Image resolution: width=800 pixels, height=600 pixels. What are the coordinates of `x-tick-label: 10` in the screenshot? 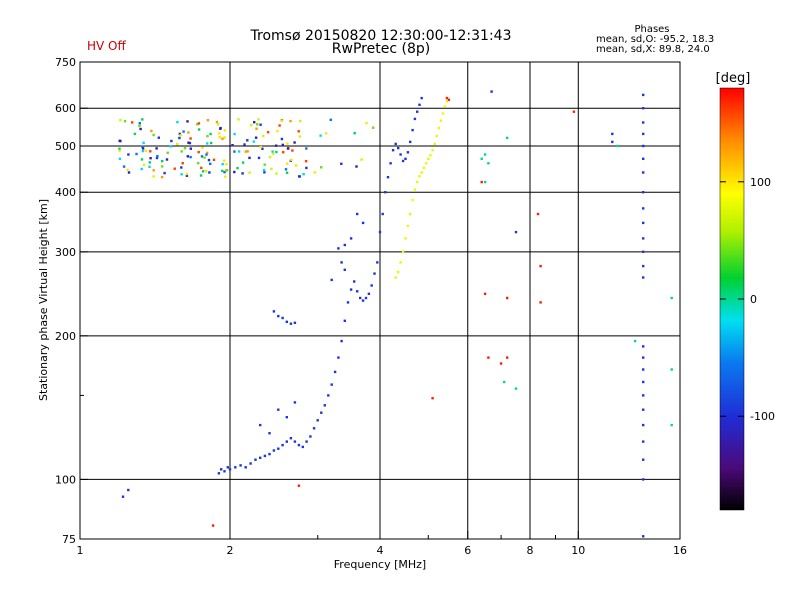 It's located at (578, 550).